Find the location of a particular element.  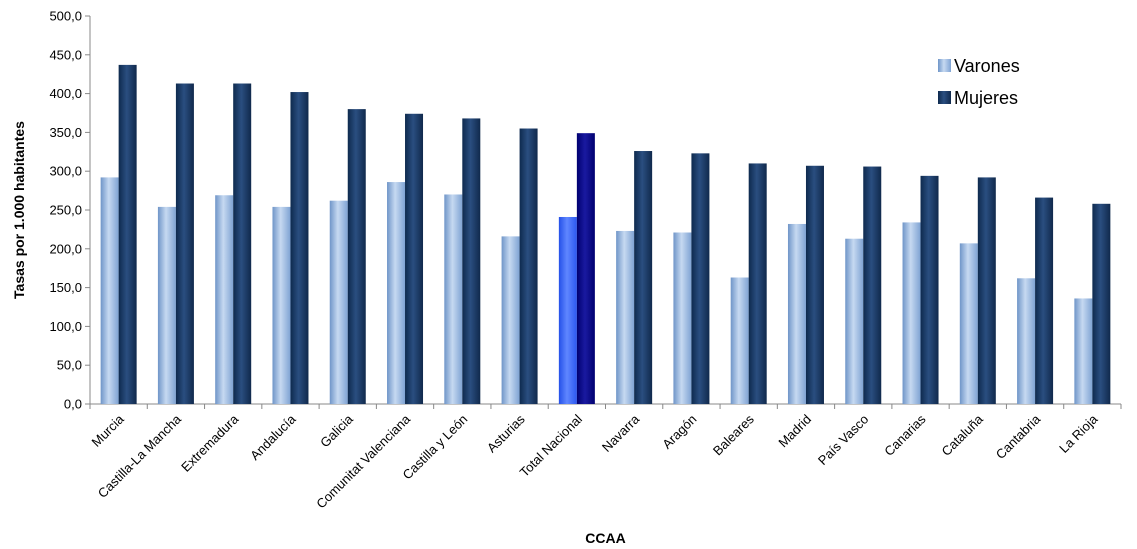

x-category-label: Extremadura is located at coordinates (210, 443).